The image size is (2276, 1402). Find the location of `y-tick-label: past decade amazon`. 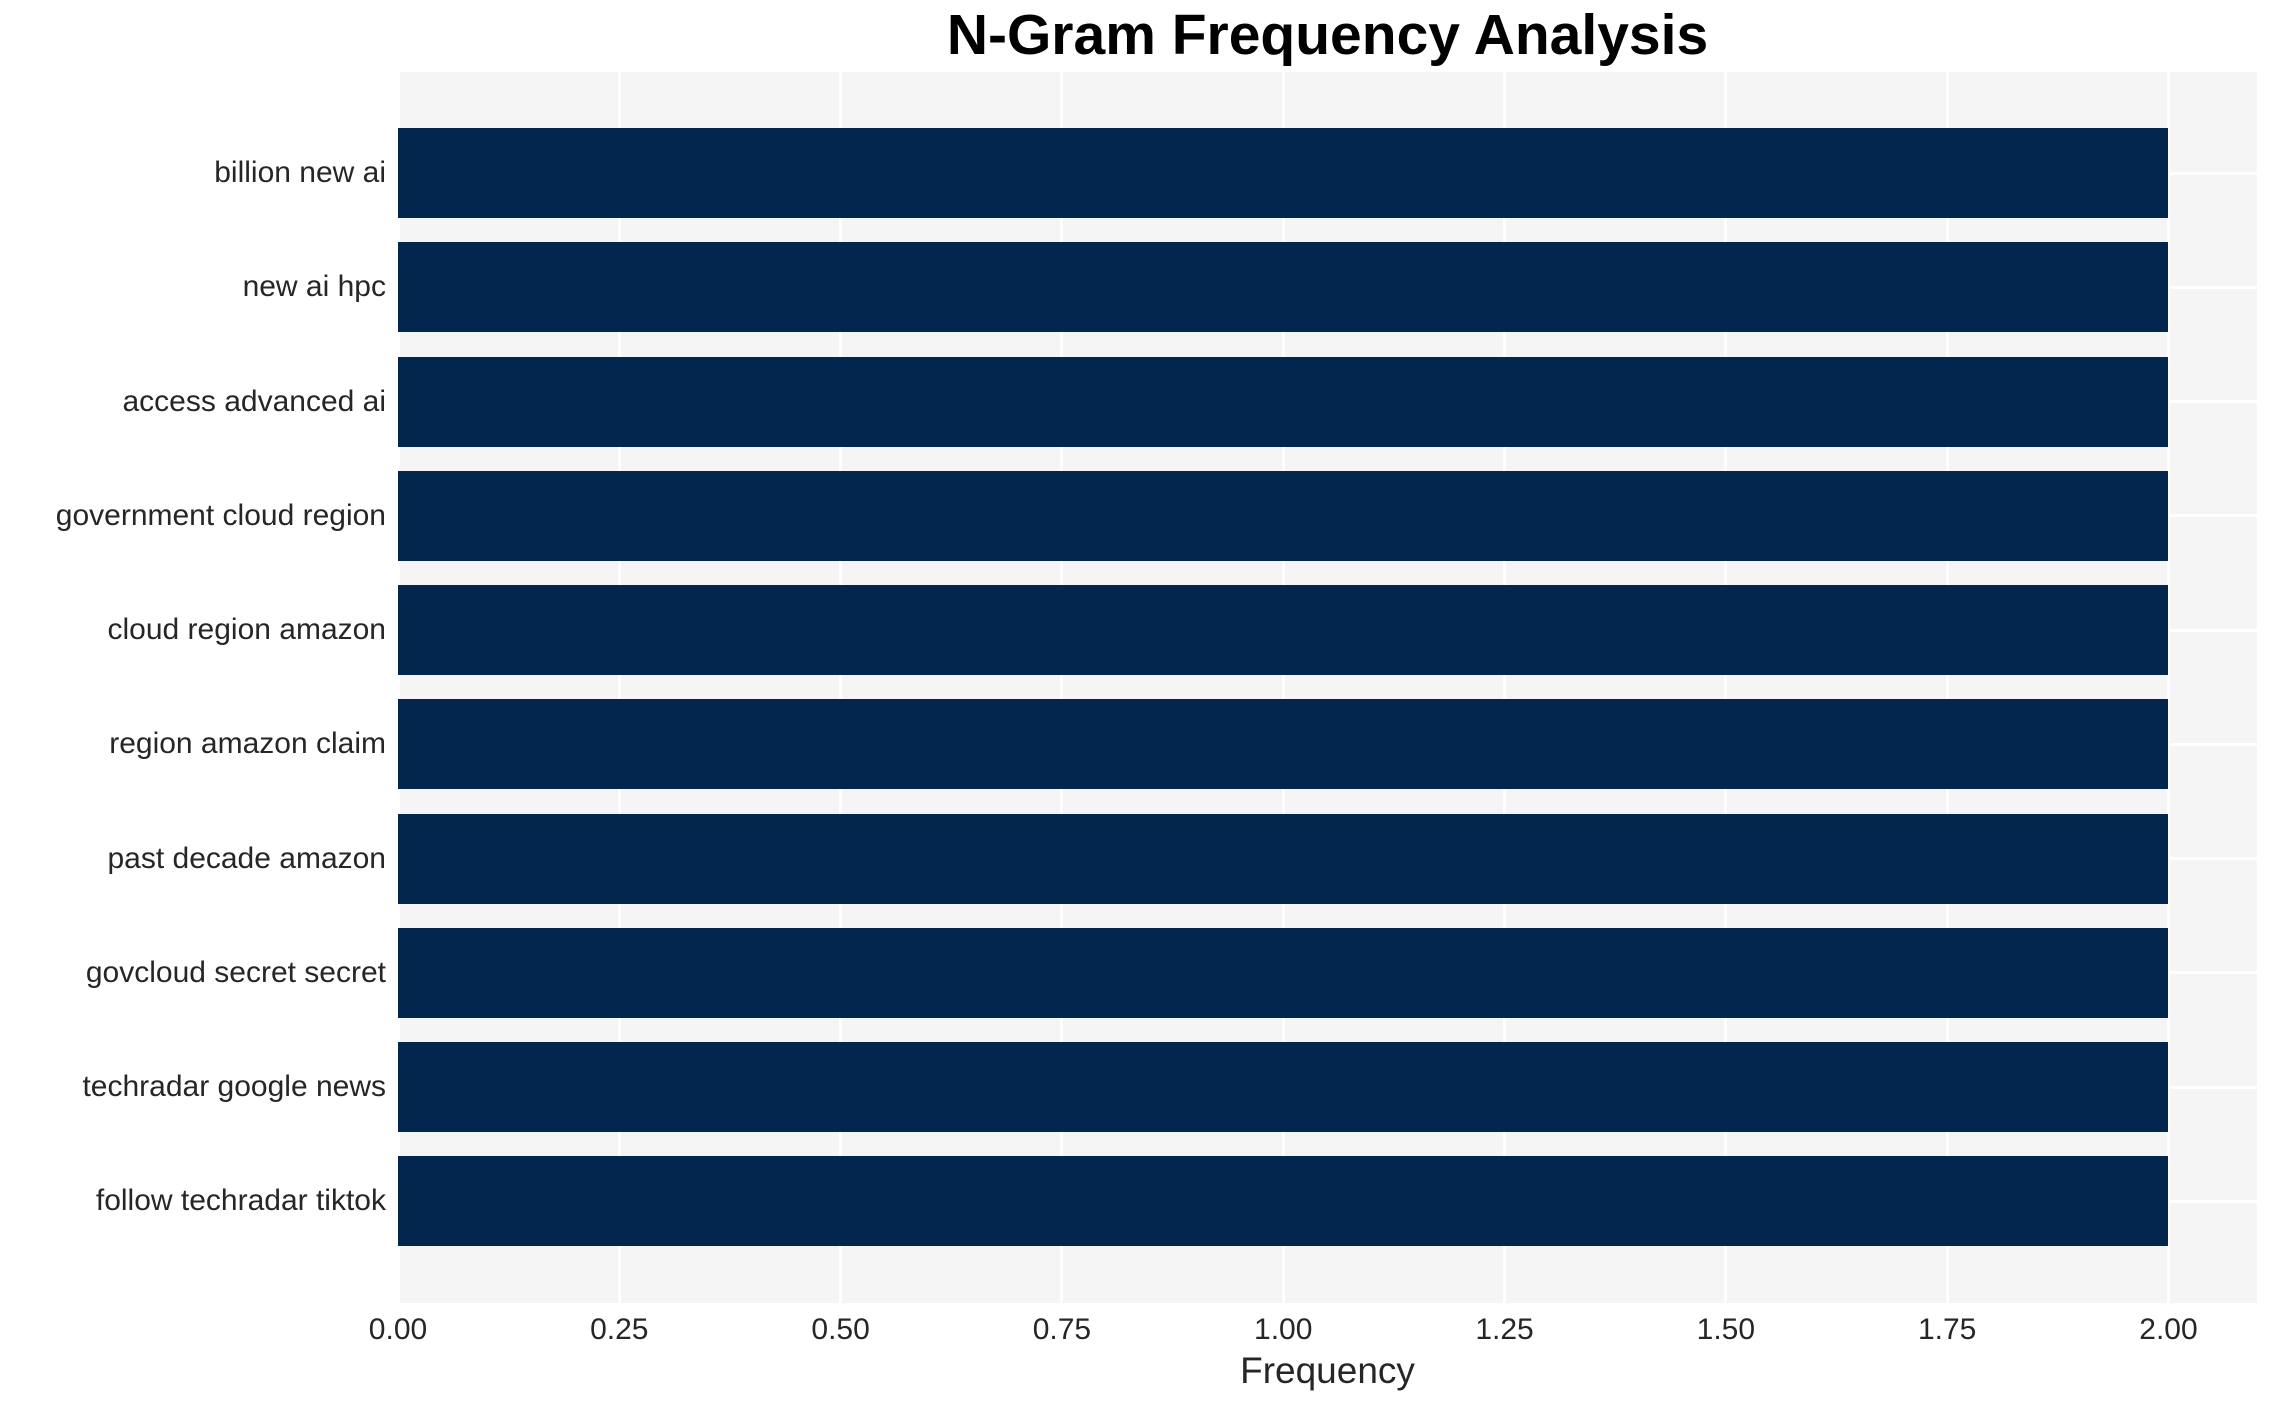

y-tick-label: past decade amazon is located at coordinates (246, 858).